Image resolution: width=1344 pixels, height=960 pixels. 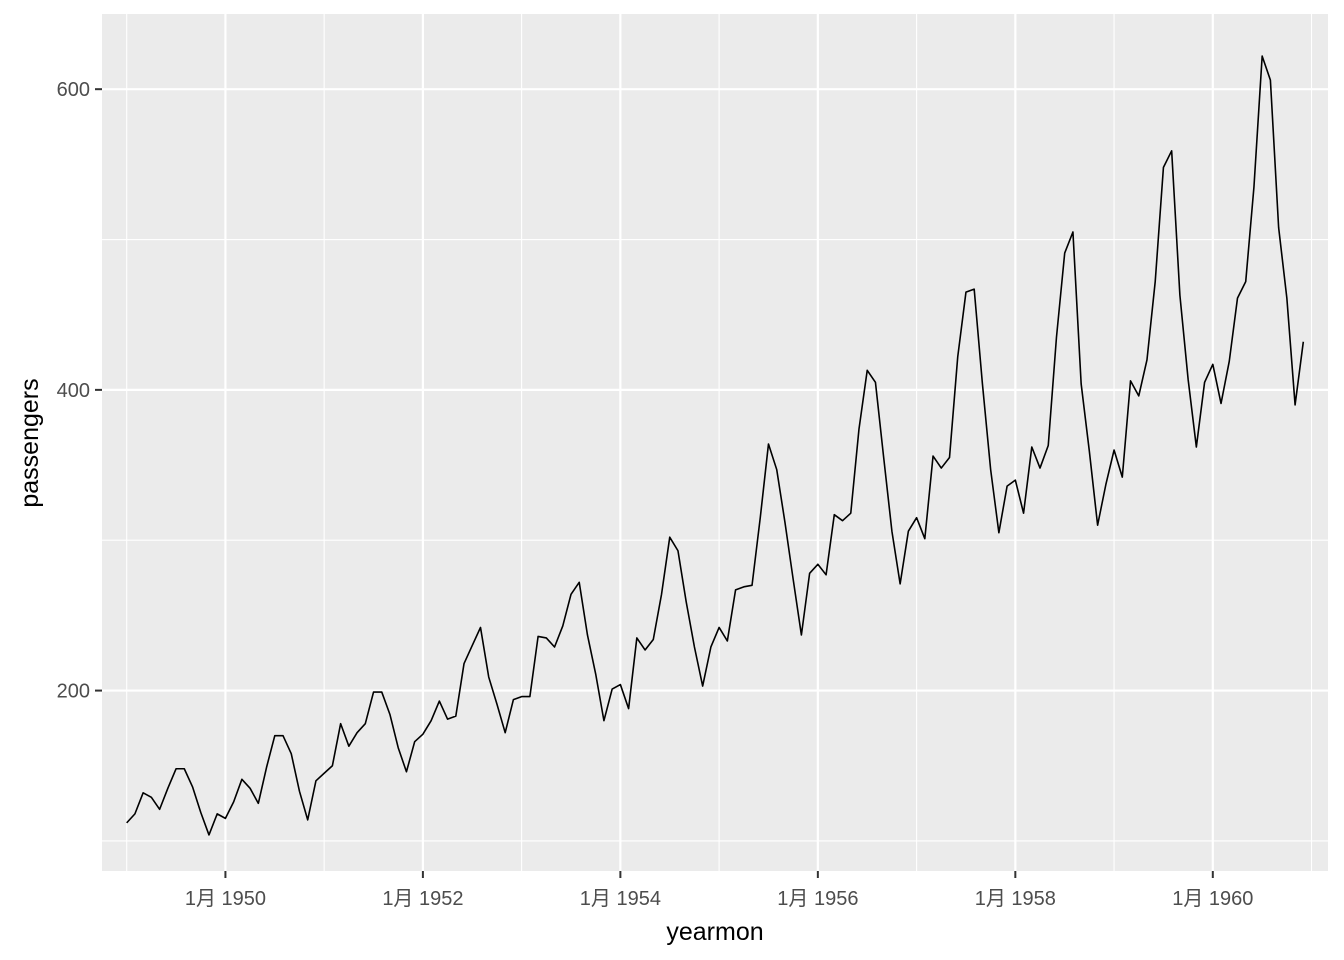 What do you see at coordinates (714, 932) in the screenshot?
I see `x-axis-title: yearmon` at bounding box center [714, 932].